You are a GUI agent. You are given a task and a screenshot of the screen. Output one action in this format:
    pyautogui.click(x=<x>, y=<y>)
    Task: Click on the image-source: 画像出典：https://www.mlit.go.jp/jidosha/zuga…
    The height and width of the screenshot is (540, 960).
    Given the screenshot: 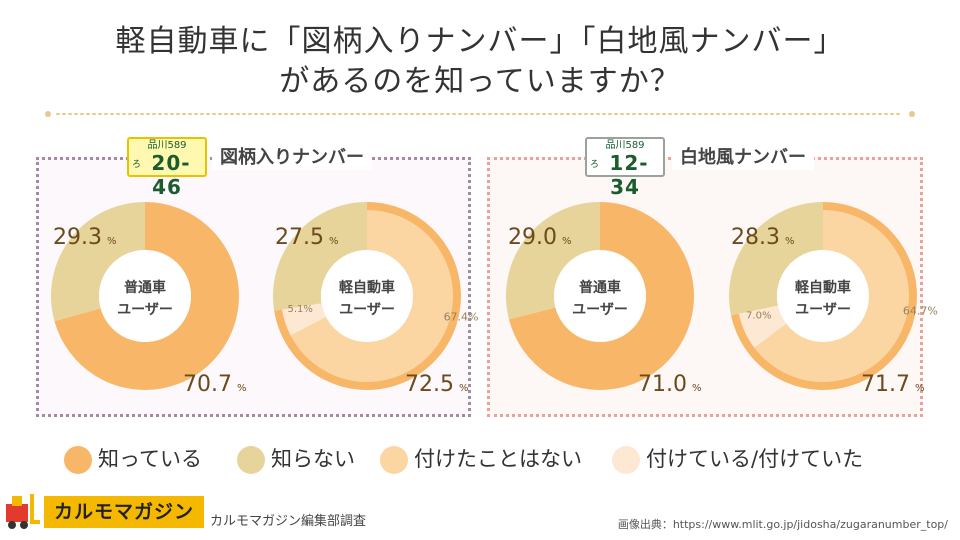 What is the action you would take?
    pyautogui.click(x=782, y=524)
    